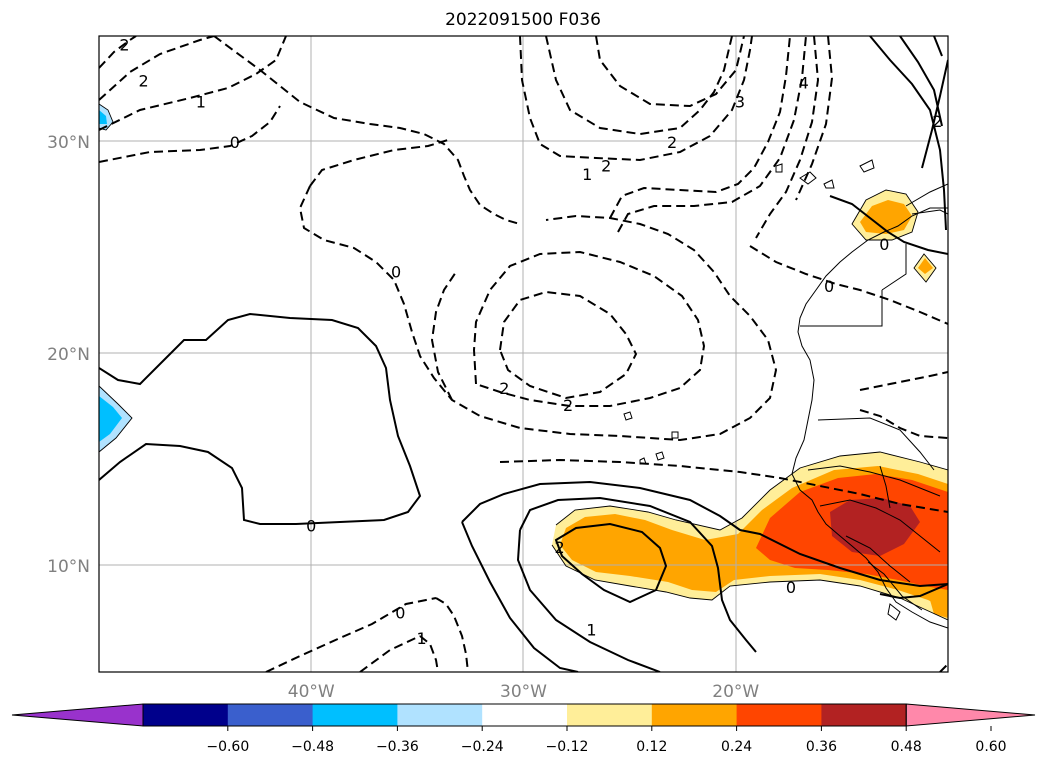  Describe the element at coordinates (227, 747) in the screenshot. I see `colorbar-tick-label: −0.60` at that location.